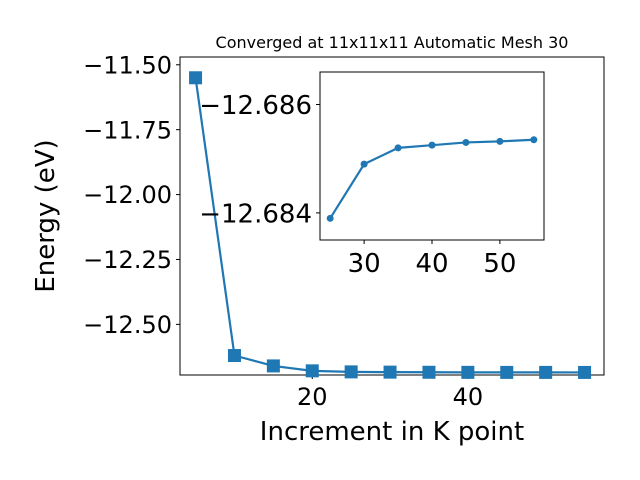 The width and height of the screenshot is (640, 480). What do you see at coordinates (127, 325) in the screenshot?
I see `main-y-tick-label: −12.50` at bounding box center [127, 325].